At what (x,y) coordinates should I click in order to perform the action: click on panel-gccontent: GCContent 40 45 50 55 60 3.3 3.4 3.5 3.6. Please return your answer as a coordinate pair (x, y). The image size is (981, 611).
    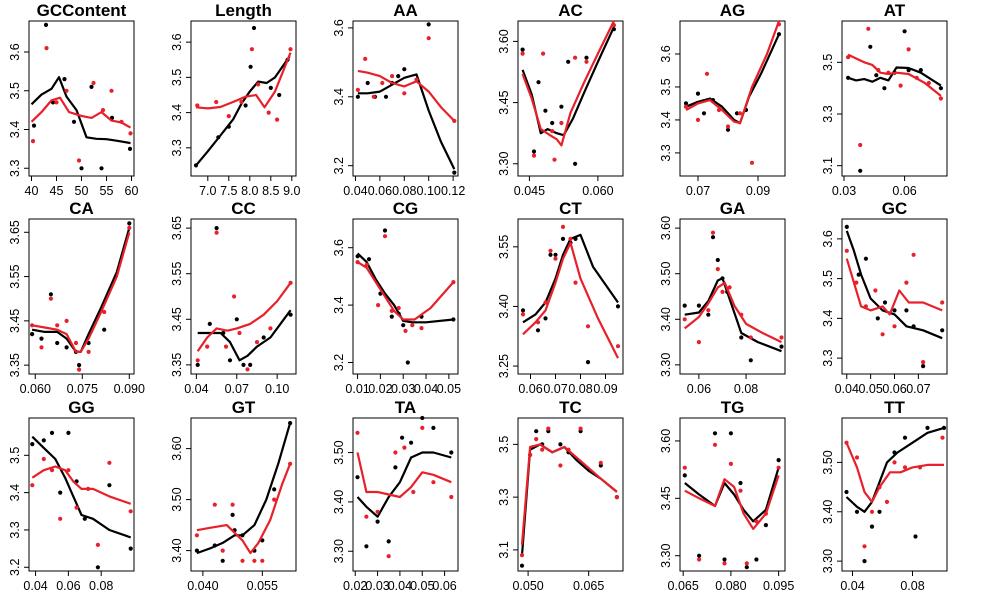
    Looking at the image, I should click on (73, 99).